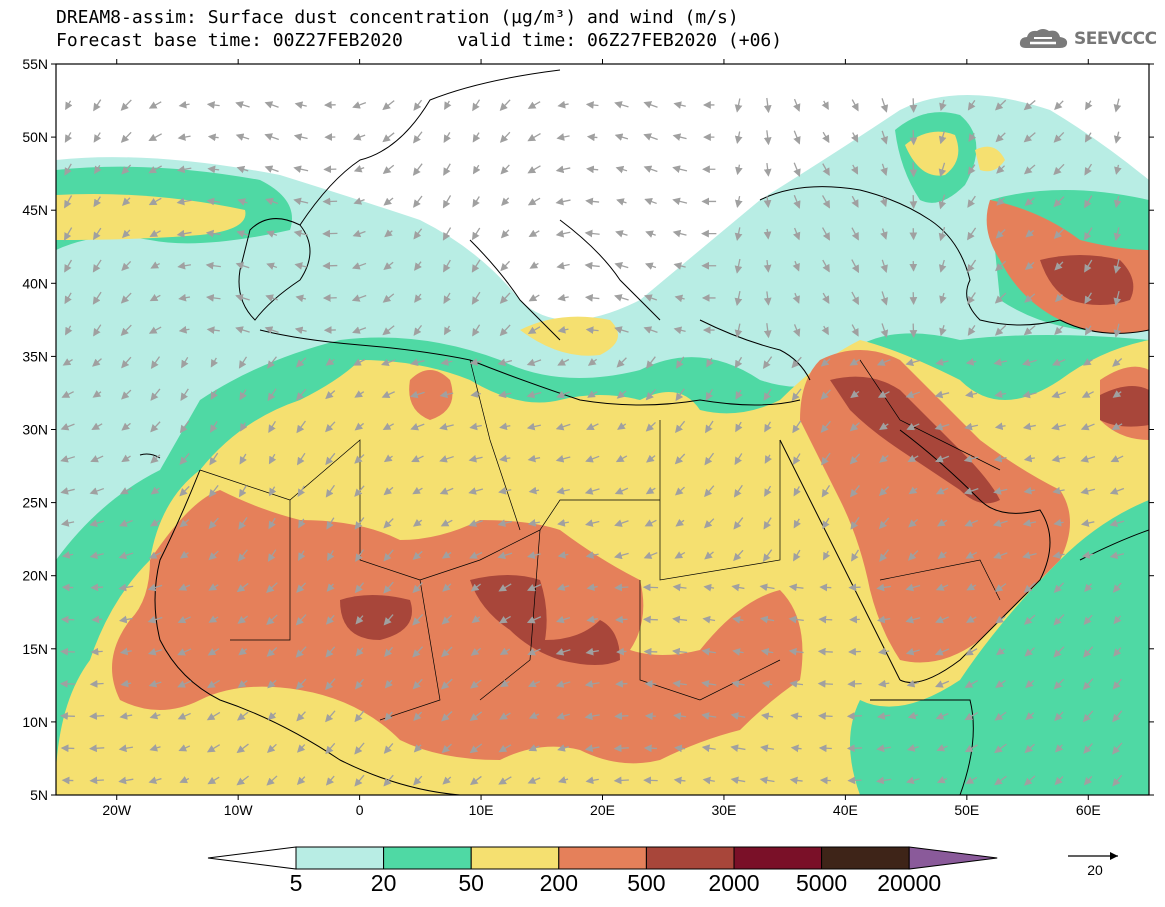 This screenshot has width=1165, height=907. What do you see at coordinates (35, 576) in the screenshot?
I see `lat-label: 20N` at bounding box center [35, 576].